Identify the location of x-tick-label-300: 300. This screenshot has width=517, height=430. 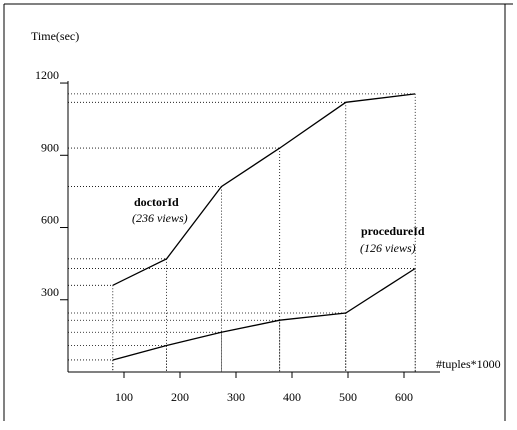
(236, 397).